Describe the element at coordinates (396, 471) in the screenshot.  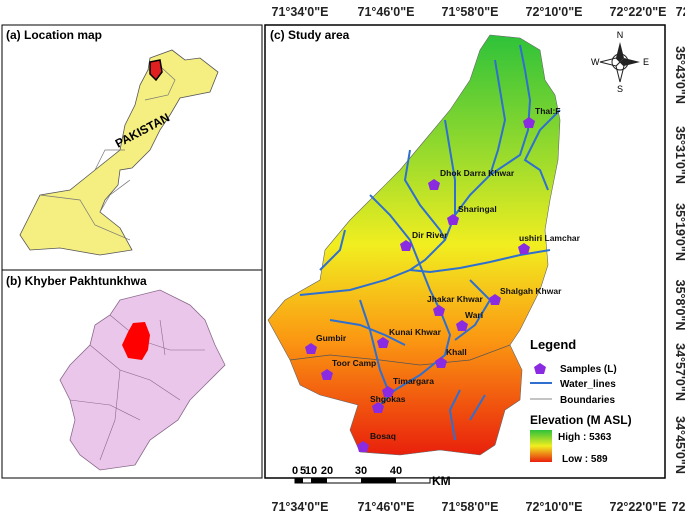
I see `scale-label: 40` at that location.